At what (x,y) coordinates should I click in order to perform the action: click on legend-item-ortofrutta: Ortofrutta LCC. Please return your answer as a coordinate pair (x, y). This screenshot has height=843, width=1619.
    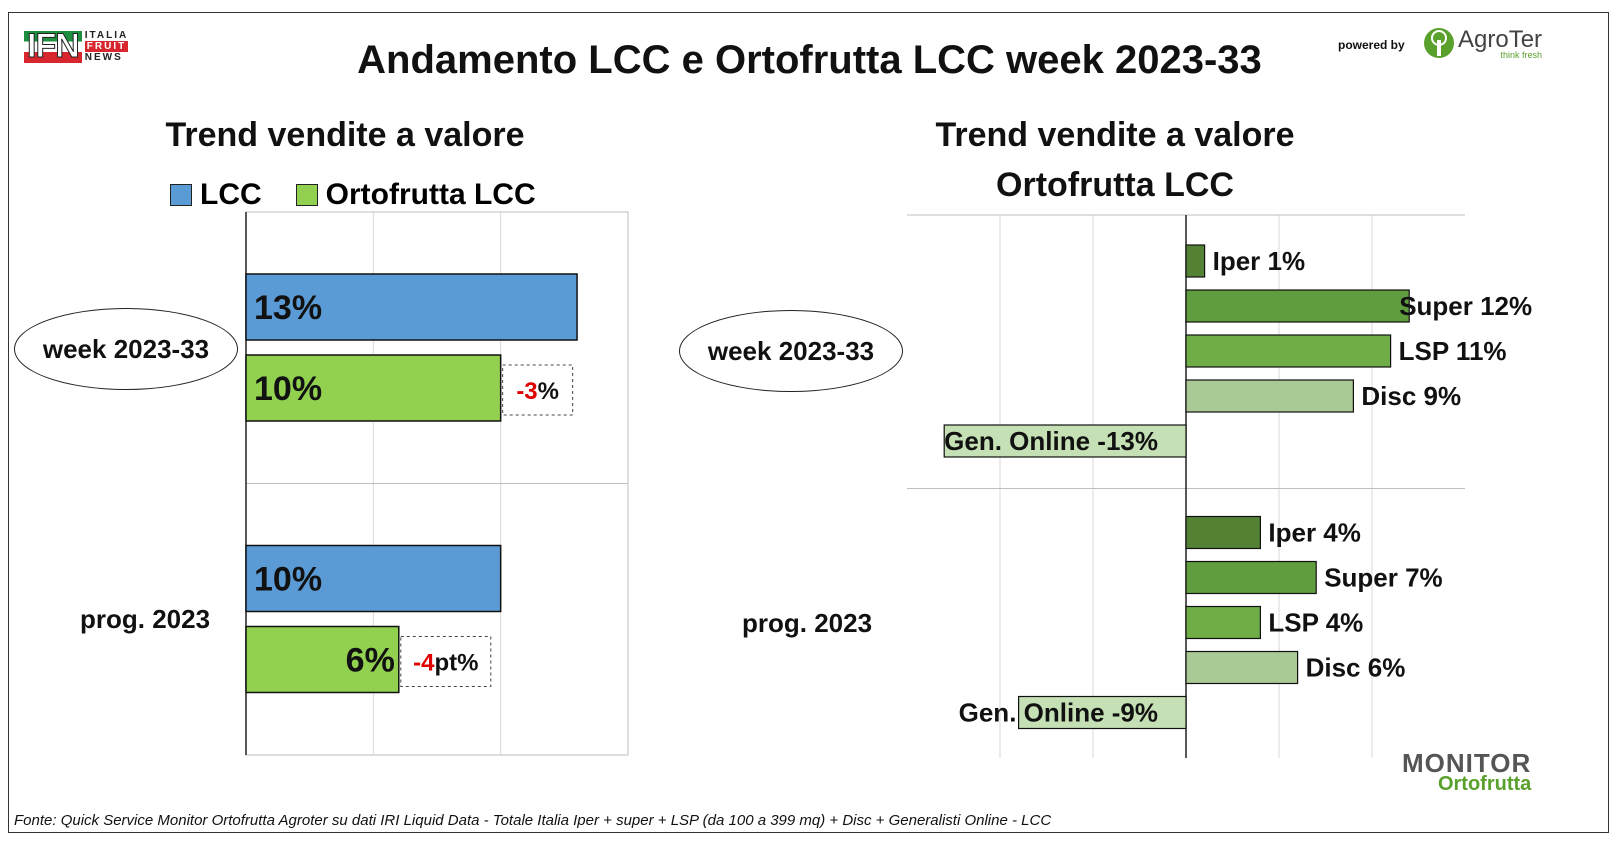
    Looking at the image, I should click on (415, 195).